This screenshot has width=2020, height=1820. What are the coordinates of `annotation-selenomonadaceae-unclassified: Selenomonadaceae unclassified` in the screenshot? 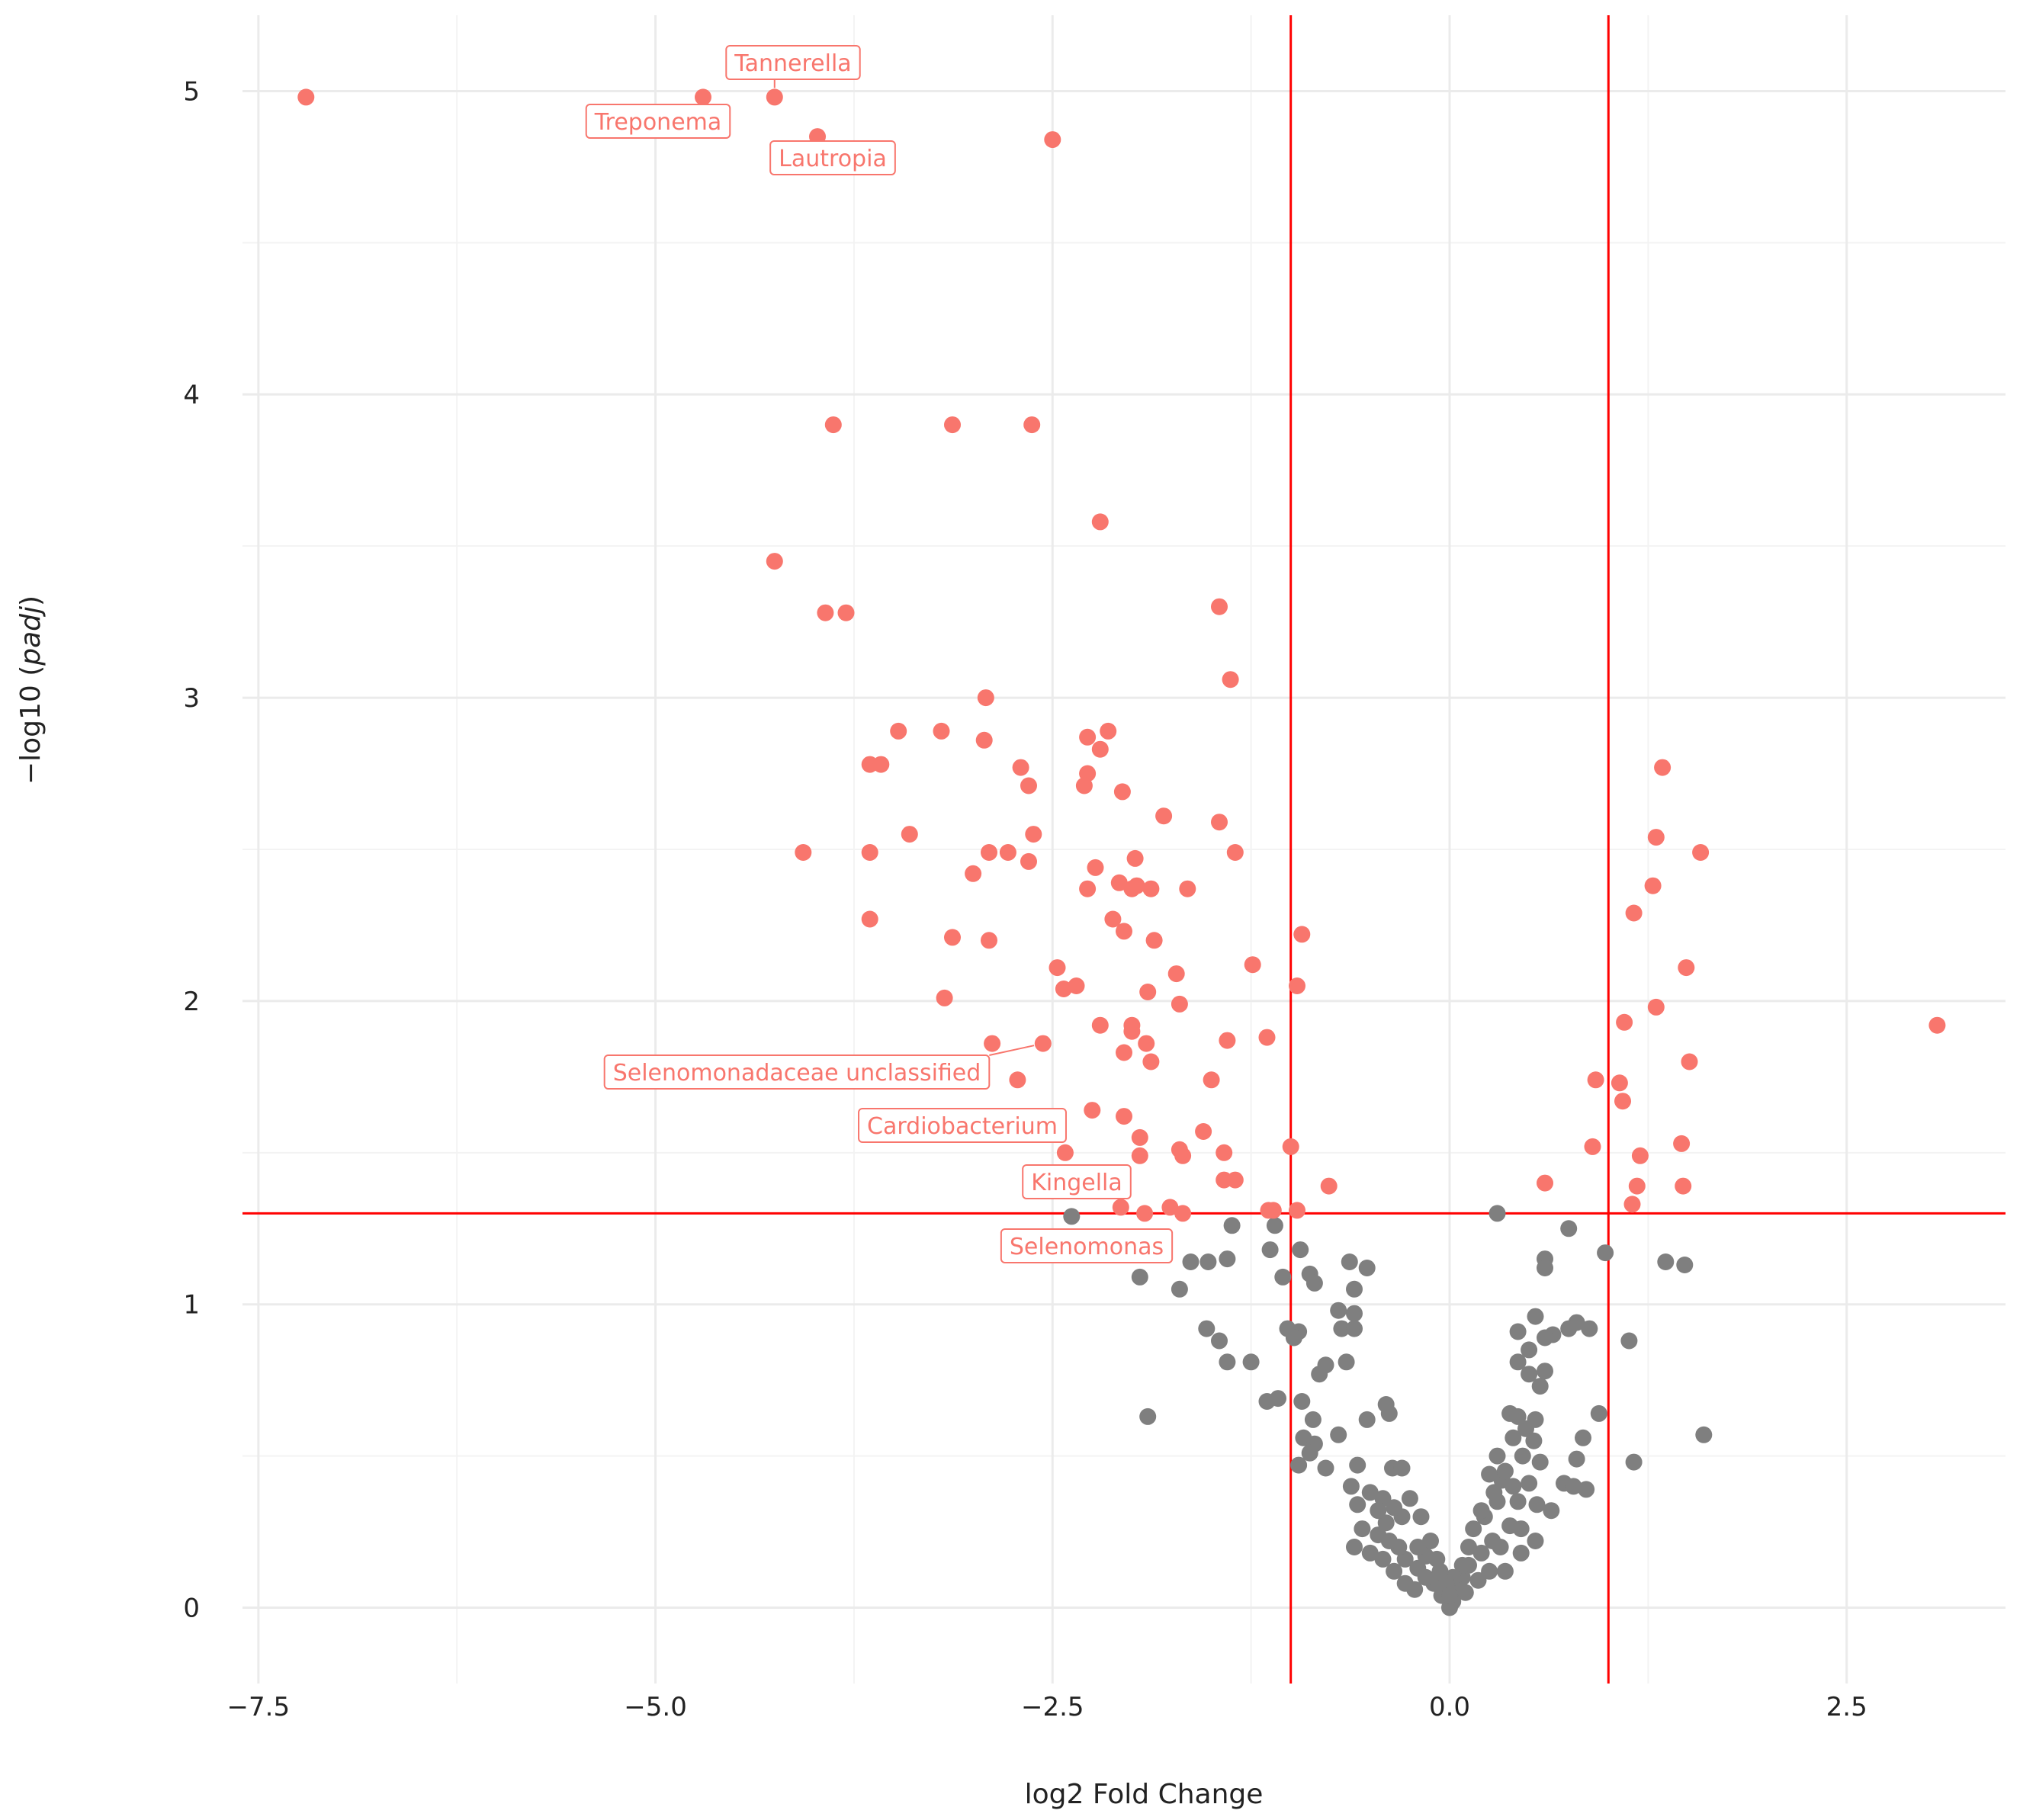 It's located at (819, 1067).